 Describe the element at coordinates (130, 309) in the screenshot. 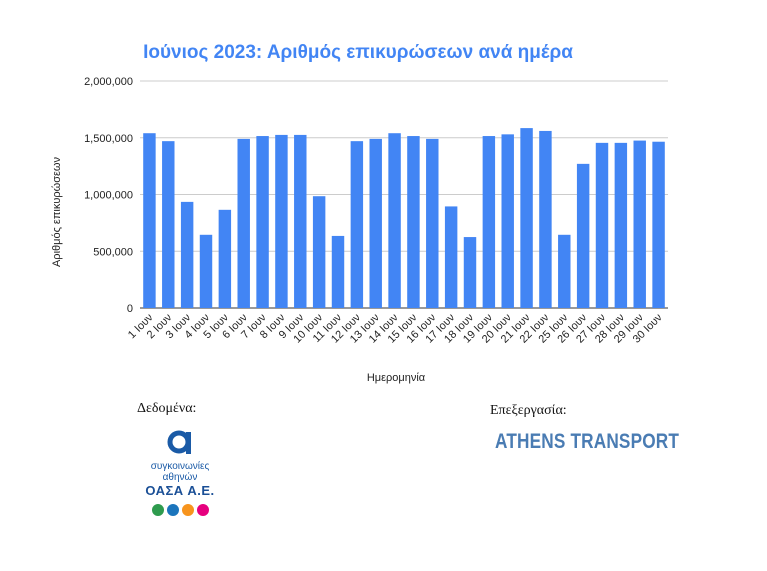

I see `y-tick-label: 0` at that location.